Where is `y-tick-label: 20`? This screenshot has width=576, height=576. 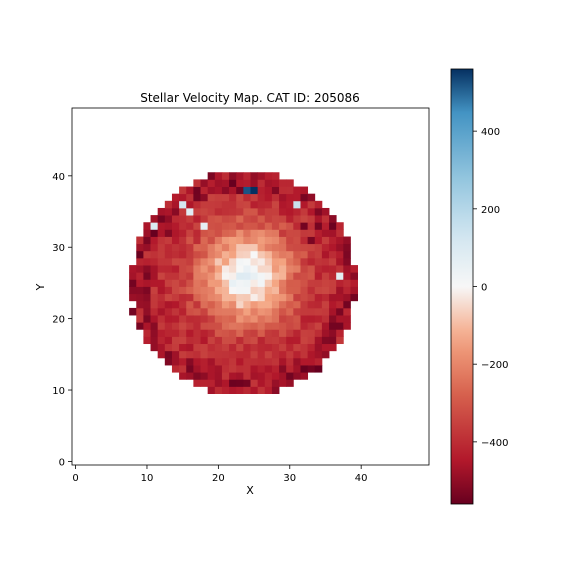 y-tick-label: 20 is located at coordinates (58, 320).